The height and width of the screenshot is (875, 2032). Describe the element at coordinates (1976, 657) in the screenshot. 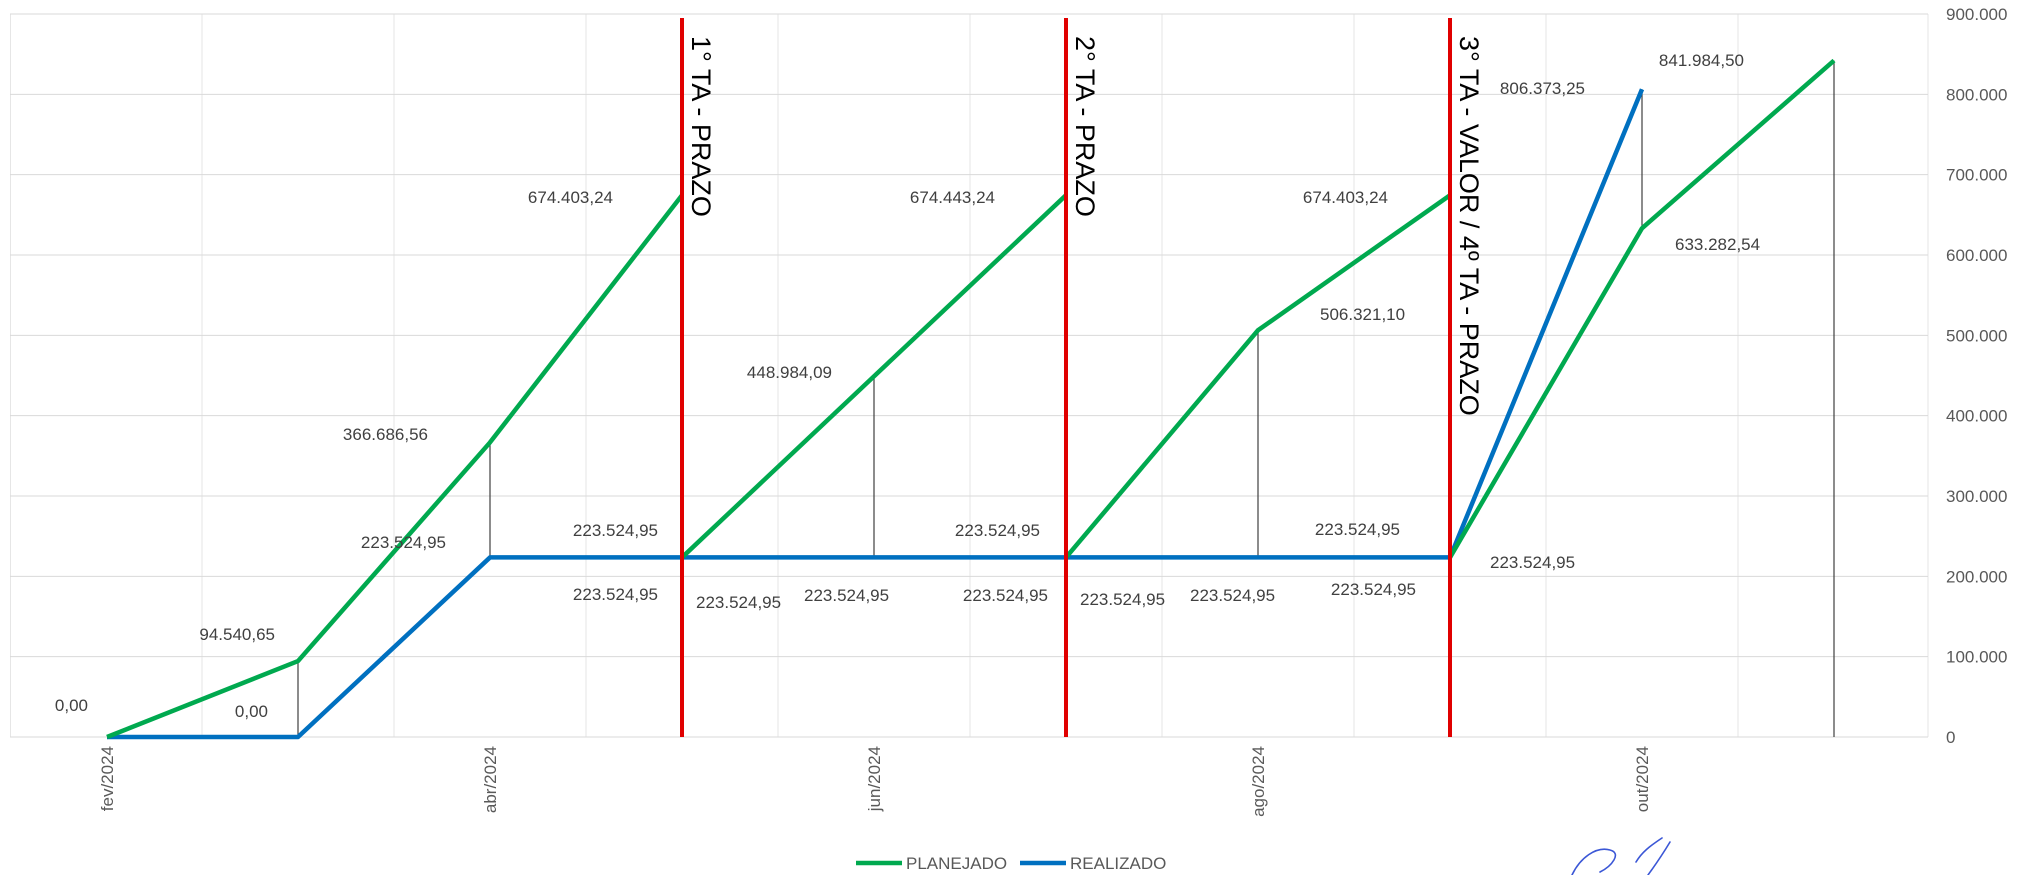

I see `y-tick-label: 100.000` at that location.